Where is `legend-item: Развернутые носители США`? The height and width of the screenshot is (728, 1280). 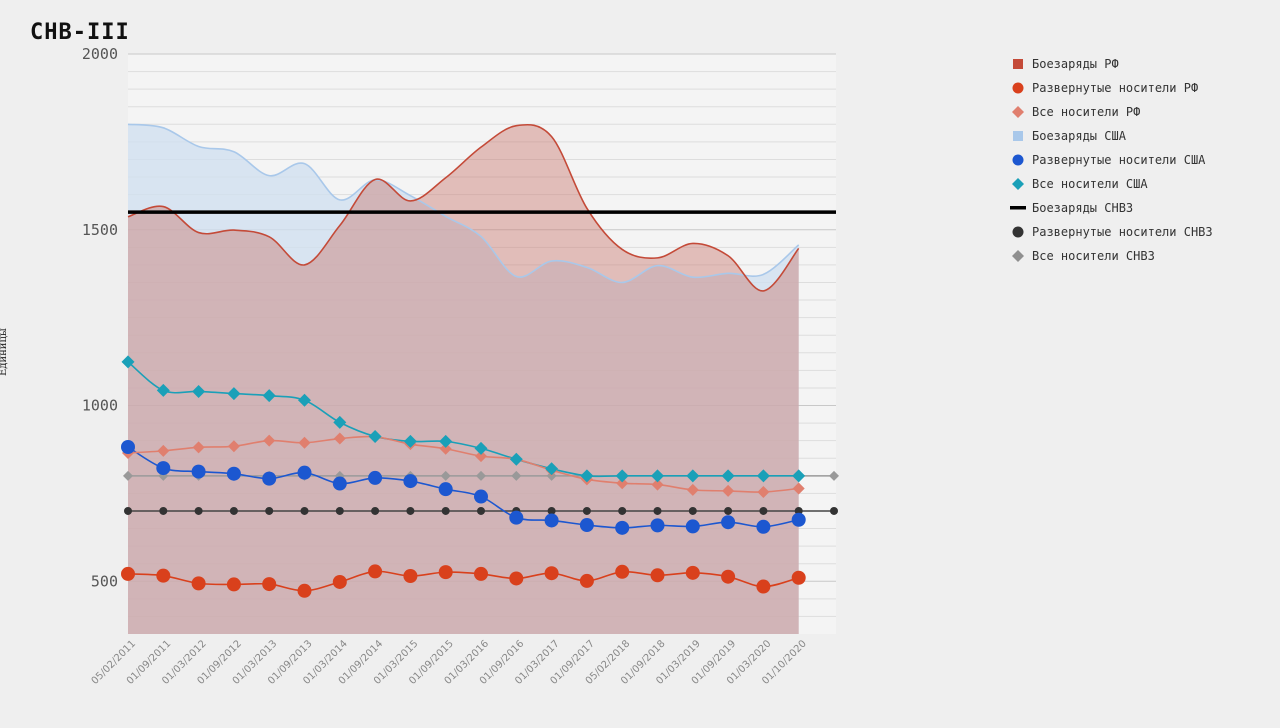
legend-item: Развернутые носители США is located at coordinates (1111, 160).